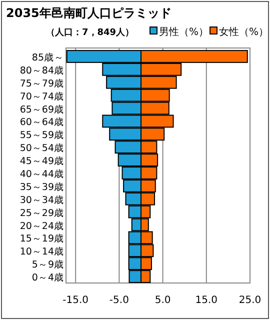 The image size is (270, 320). I want to click on y-tick-label: 70～74歳, so click(42, 96).